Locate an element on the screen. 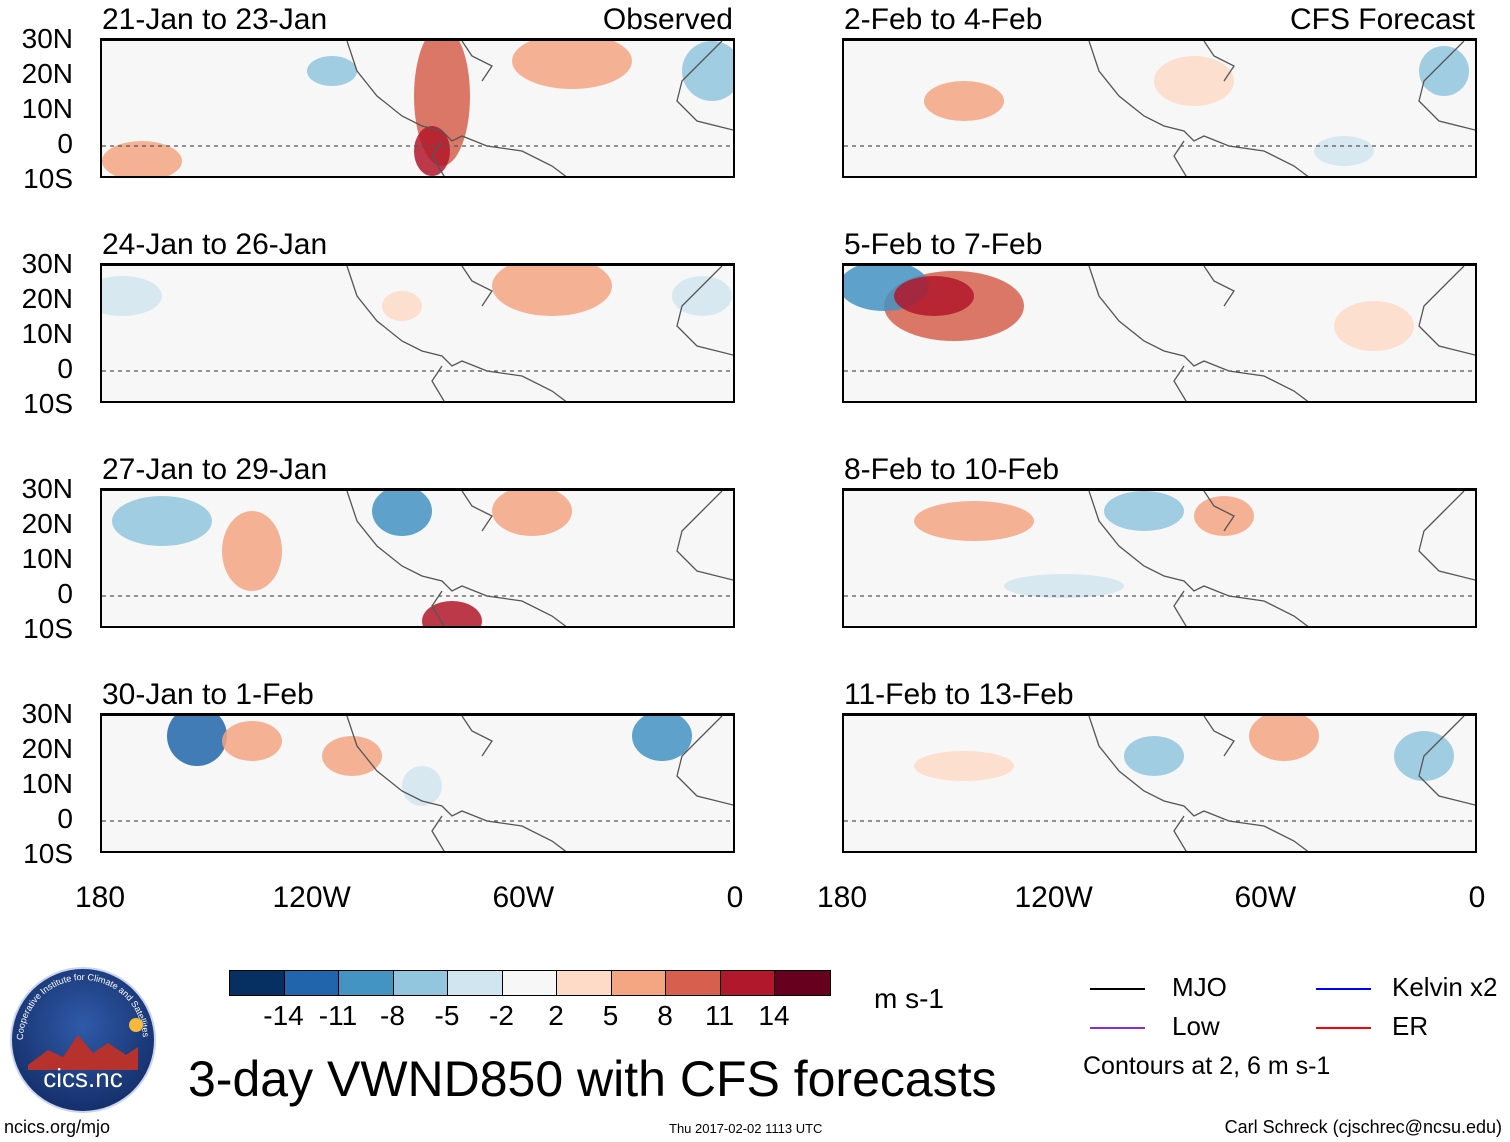  colorbar-label: -11 is located at coordinates (338, 1015).